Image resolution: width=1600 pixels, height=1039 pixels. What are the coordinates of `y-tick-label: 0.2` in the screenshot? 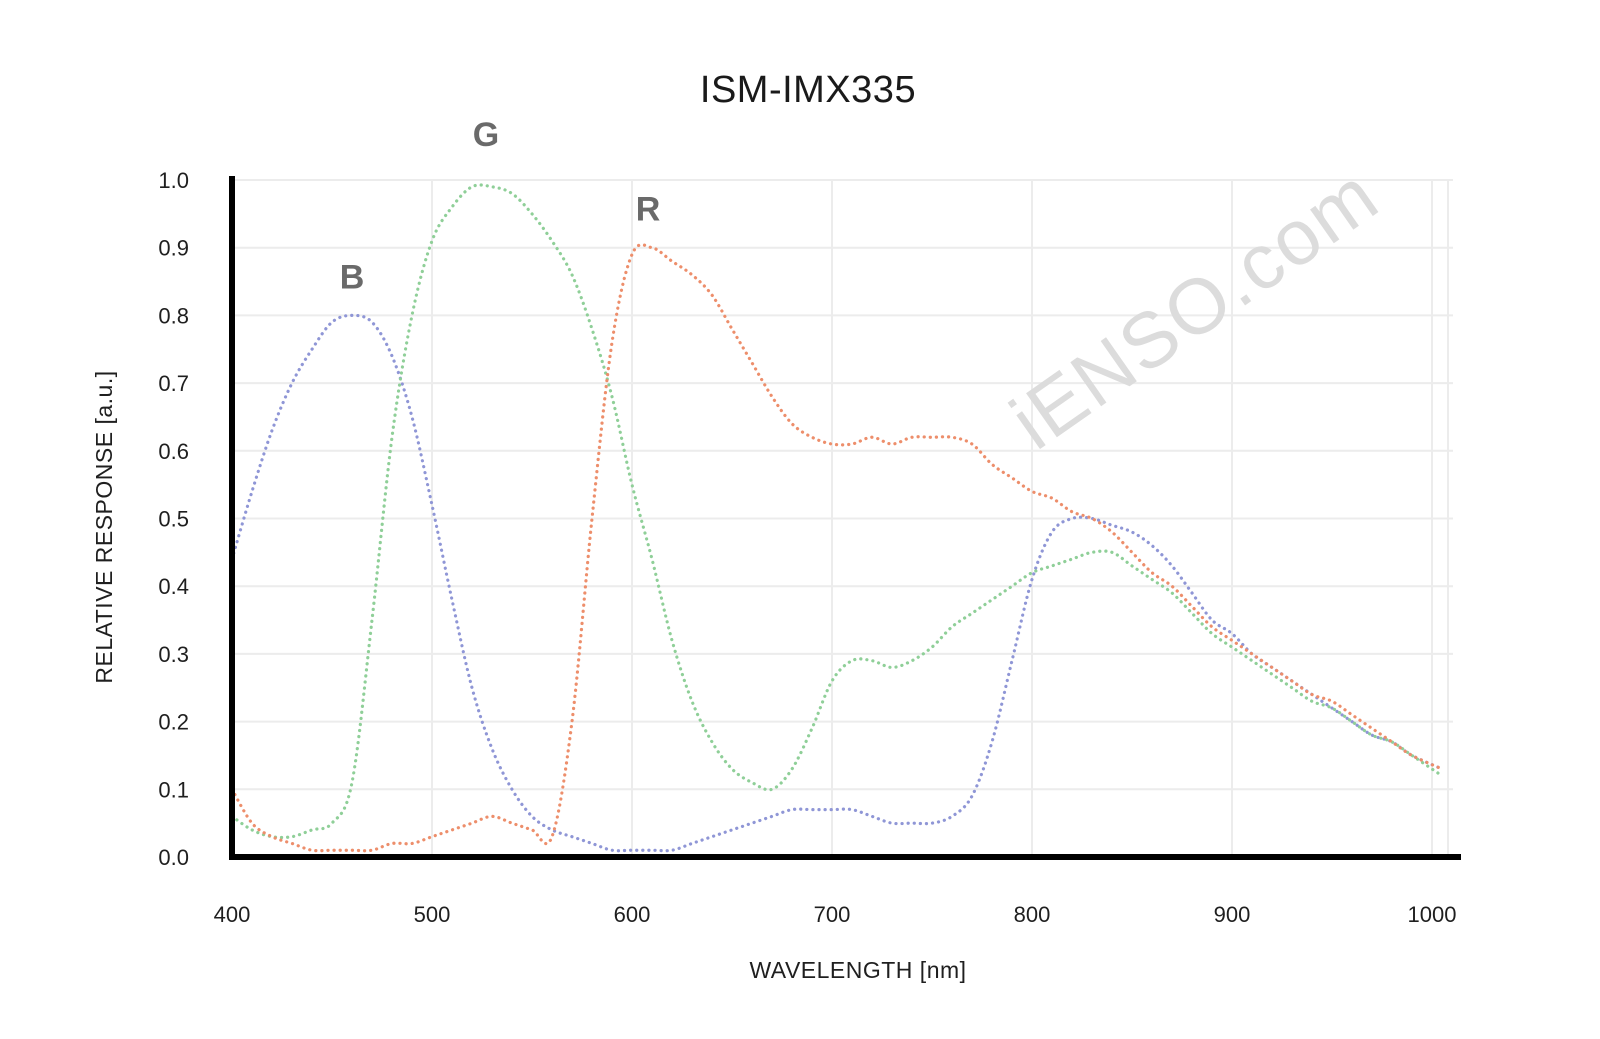 It's located at (173, 722).